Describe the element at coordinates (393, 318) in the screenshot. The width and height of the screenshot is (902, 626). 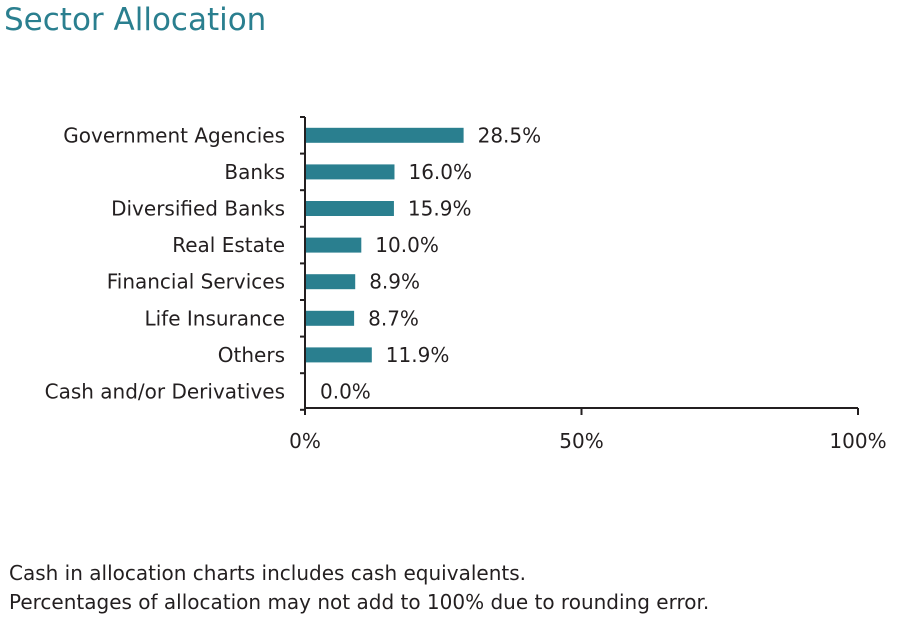
I see `value-label: 8.7%` at that location.